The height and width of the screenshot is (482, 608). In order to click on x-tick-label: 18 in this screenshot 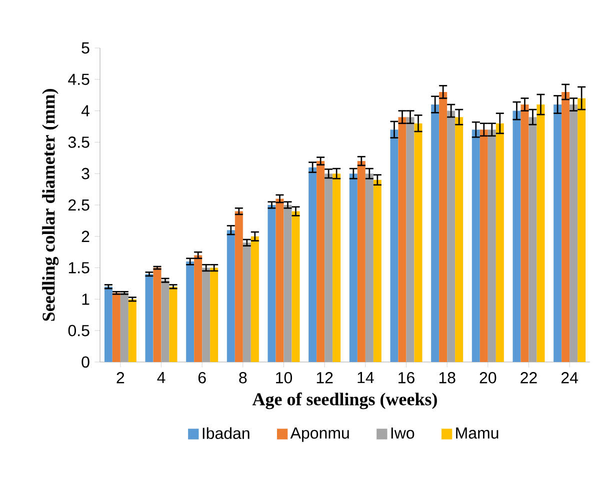, I will do `click(447, 378)`.